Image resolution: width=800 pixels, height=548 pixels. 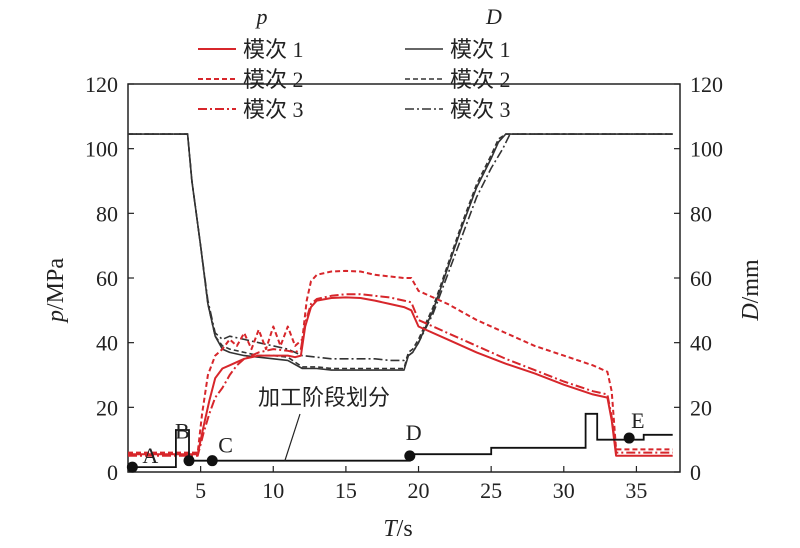 I want to click on y-axis-title-right: D/mm, so click(x=751, y=290).